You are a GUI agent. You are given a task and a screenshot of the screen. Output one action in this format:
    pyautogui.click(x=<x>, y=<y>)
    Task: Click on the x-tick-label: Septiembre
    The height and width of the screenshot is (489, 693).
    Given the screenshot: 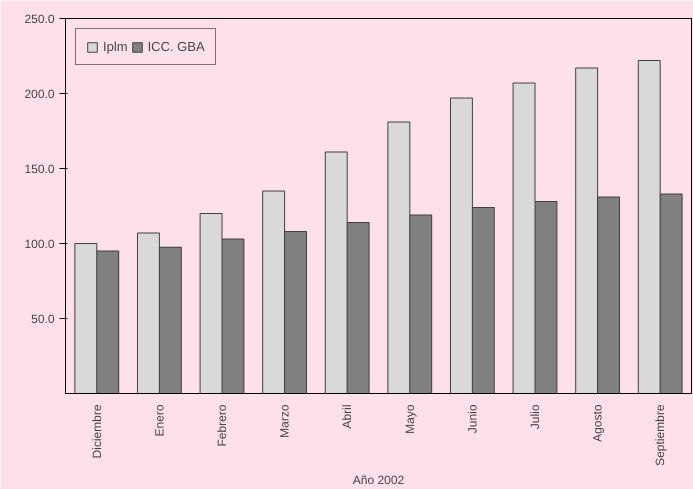 What is the action you would take?
    pyautogui.click(x=660, y=435)
    